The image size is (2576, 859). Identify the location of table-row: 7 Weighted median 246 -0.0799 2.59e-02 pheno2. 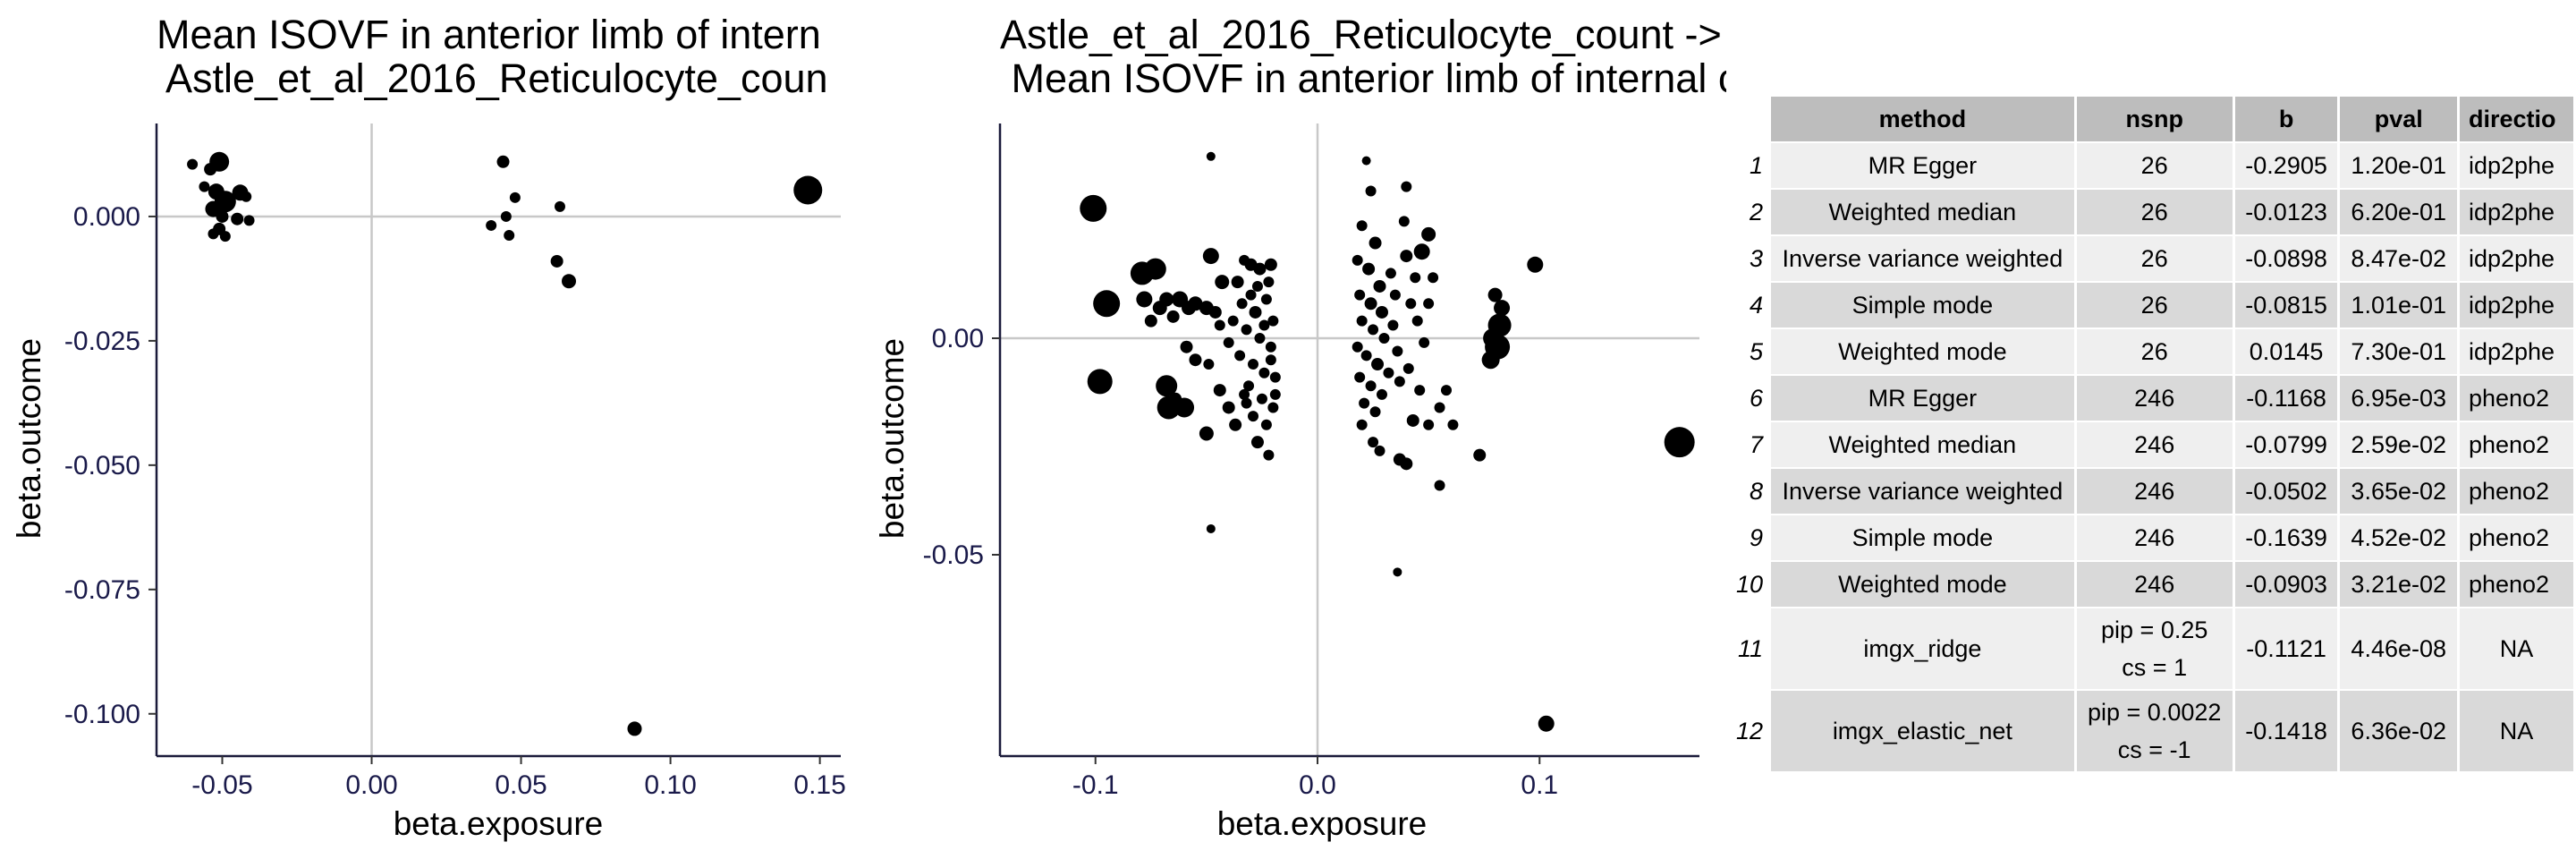
(2150, 444).